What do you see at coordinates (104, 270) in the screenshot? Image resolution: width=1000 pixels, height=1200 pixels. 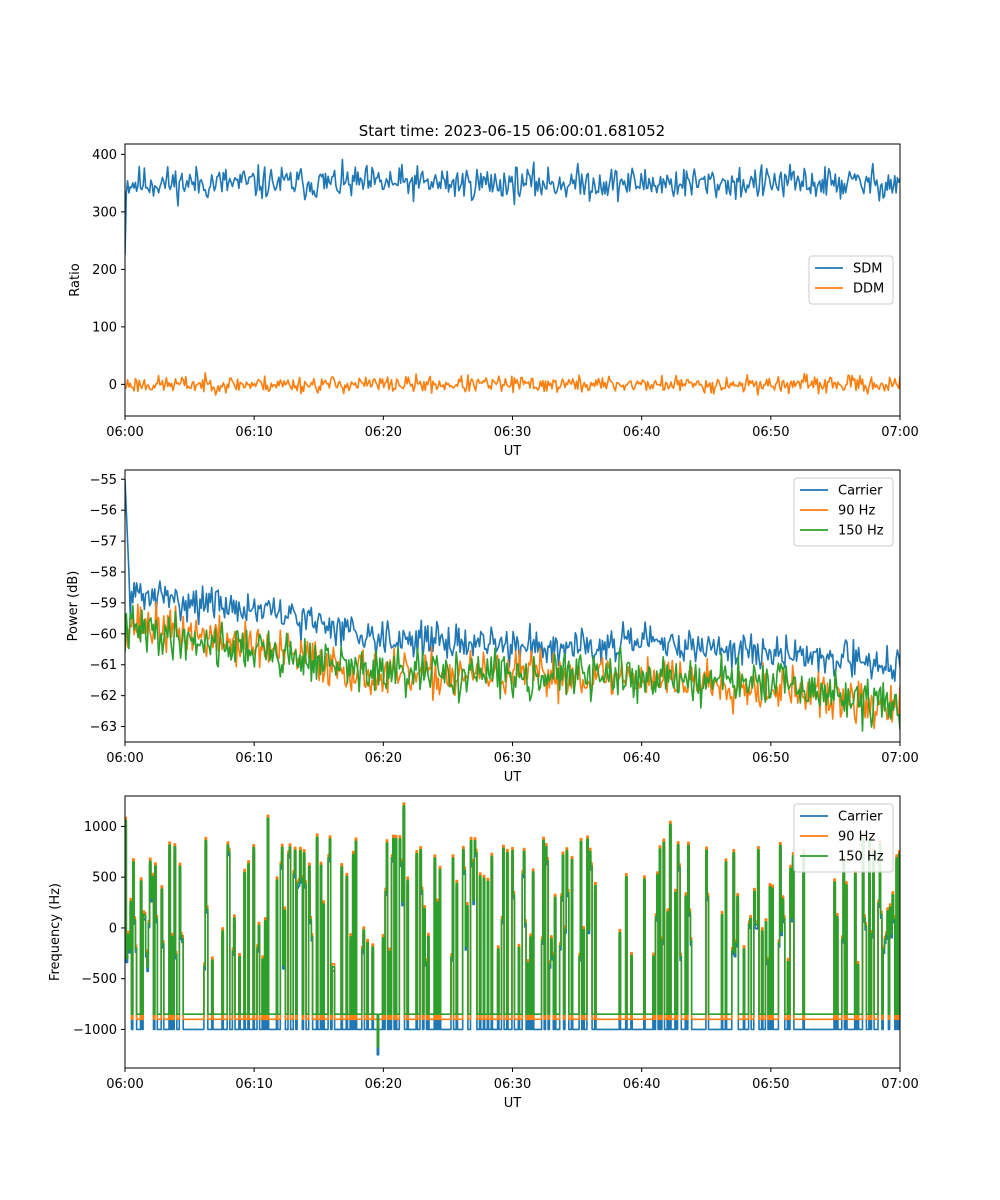 I see `y-tick-label: 200` at bounding box center [104, 270].